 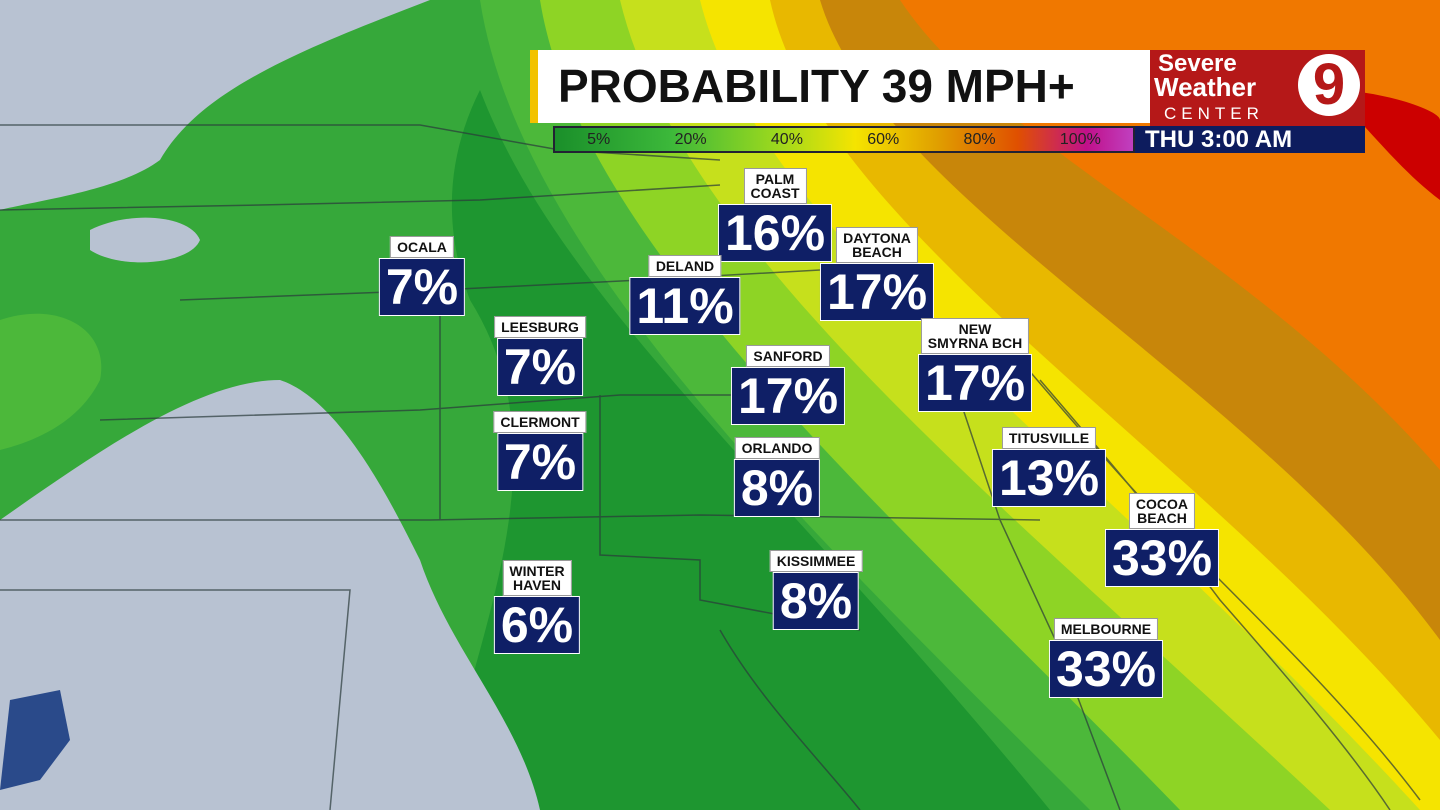 I want to click on legend-label: 20%, so click(x=690, y=139).